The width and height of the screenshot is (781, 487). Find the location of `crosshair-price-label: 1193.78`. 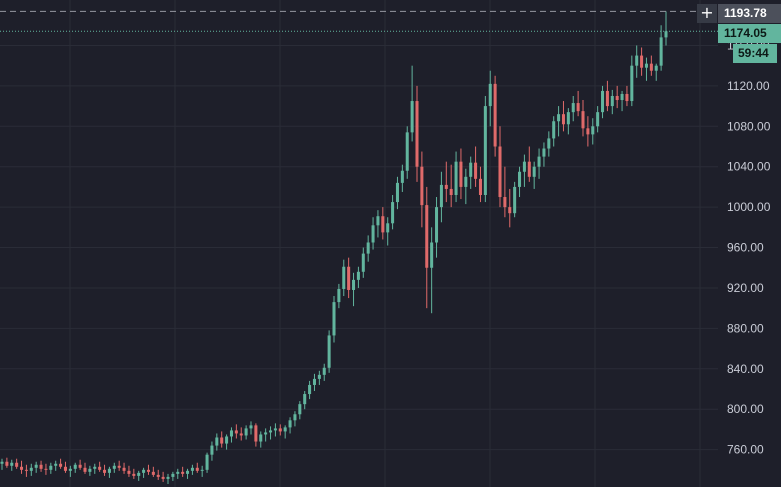

crosshair-price-label: 1193.78 is located at coordinates (749, 13).